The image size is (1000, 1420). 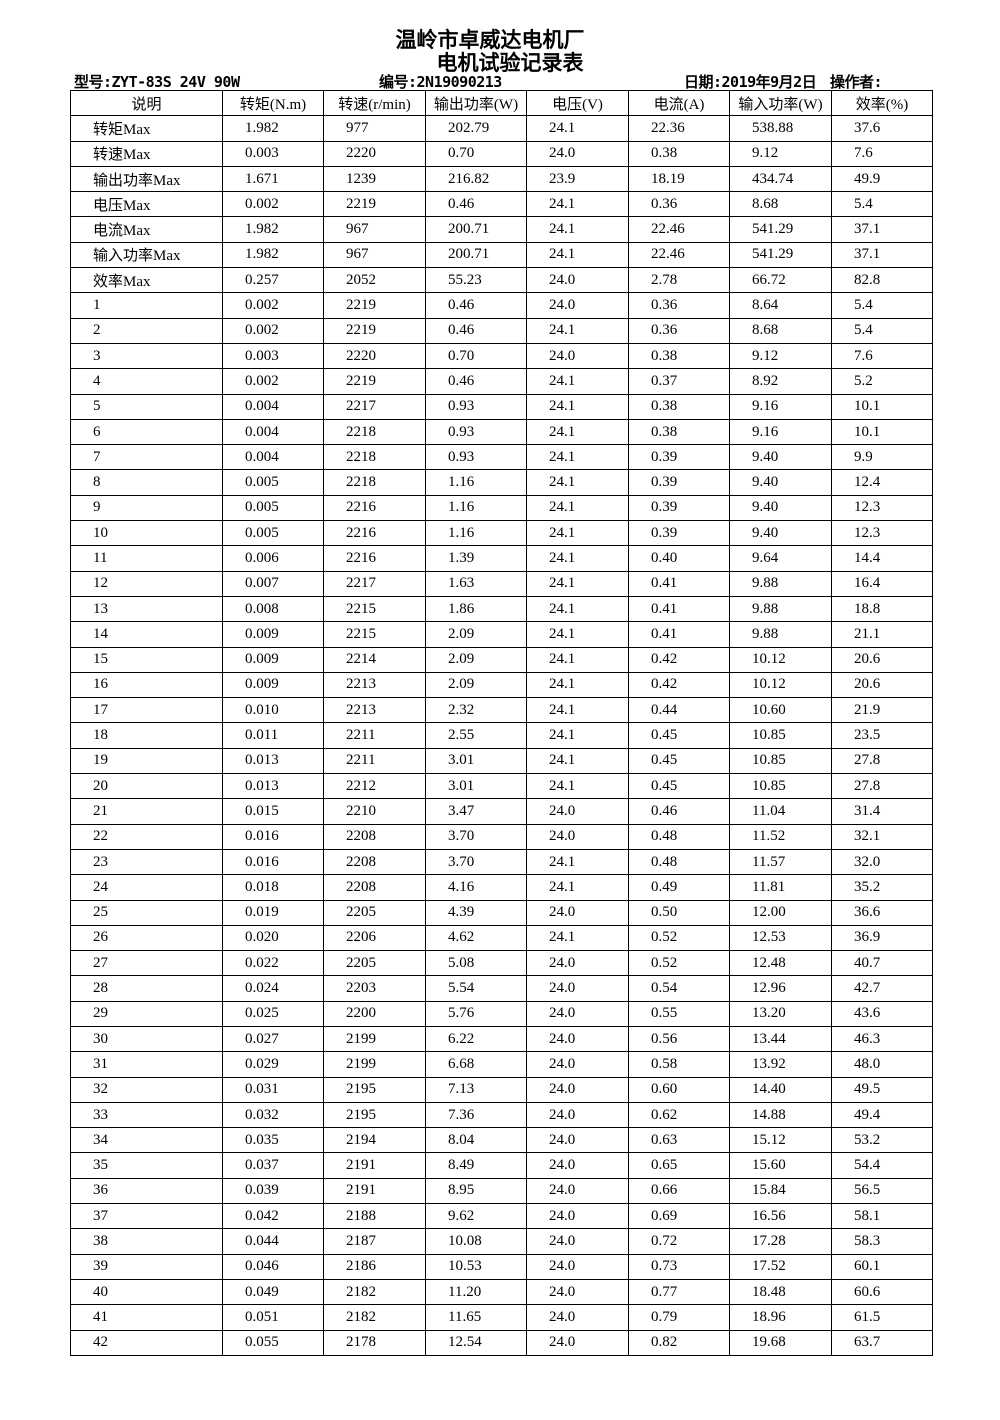 I want to click on table-cell: 0.62, so click(x=679, y=1115).